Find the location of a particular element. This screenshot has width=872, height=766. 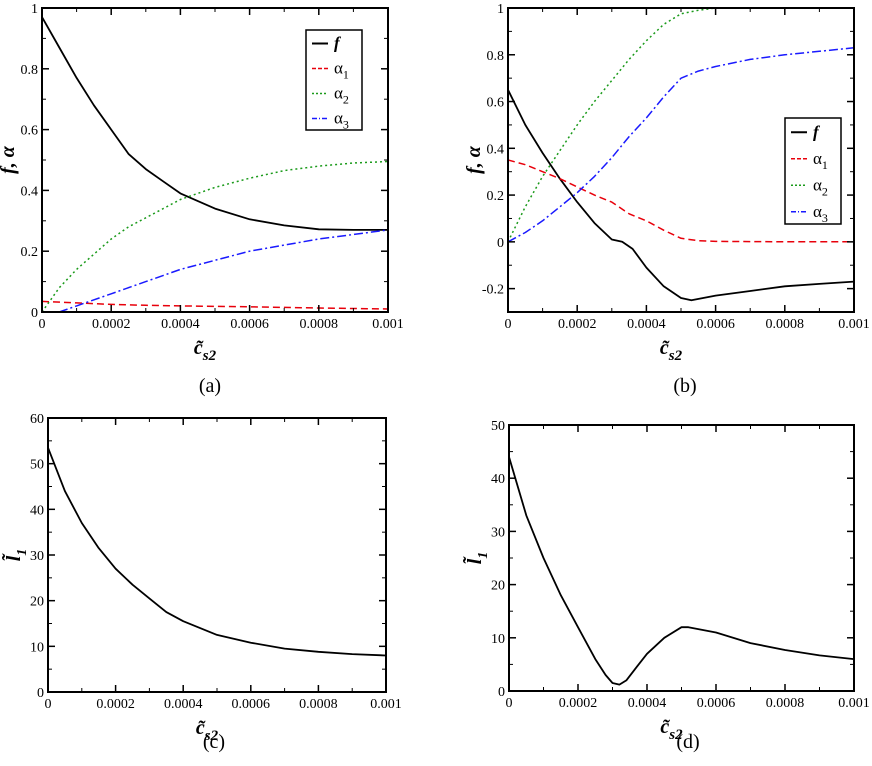

legend-entry-sub: 2 is located at coordinates (346, 100).